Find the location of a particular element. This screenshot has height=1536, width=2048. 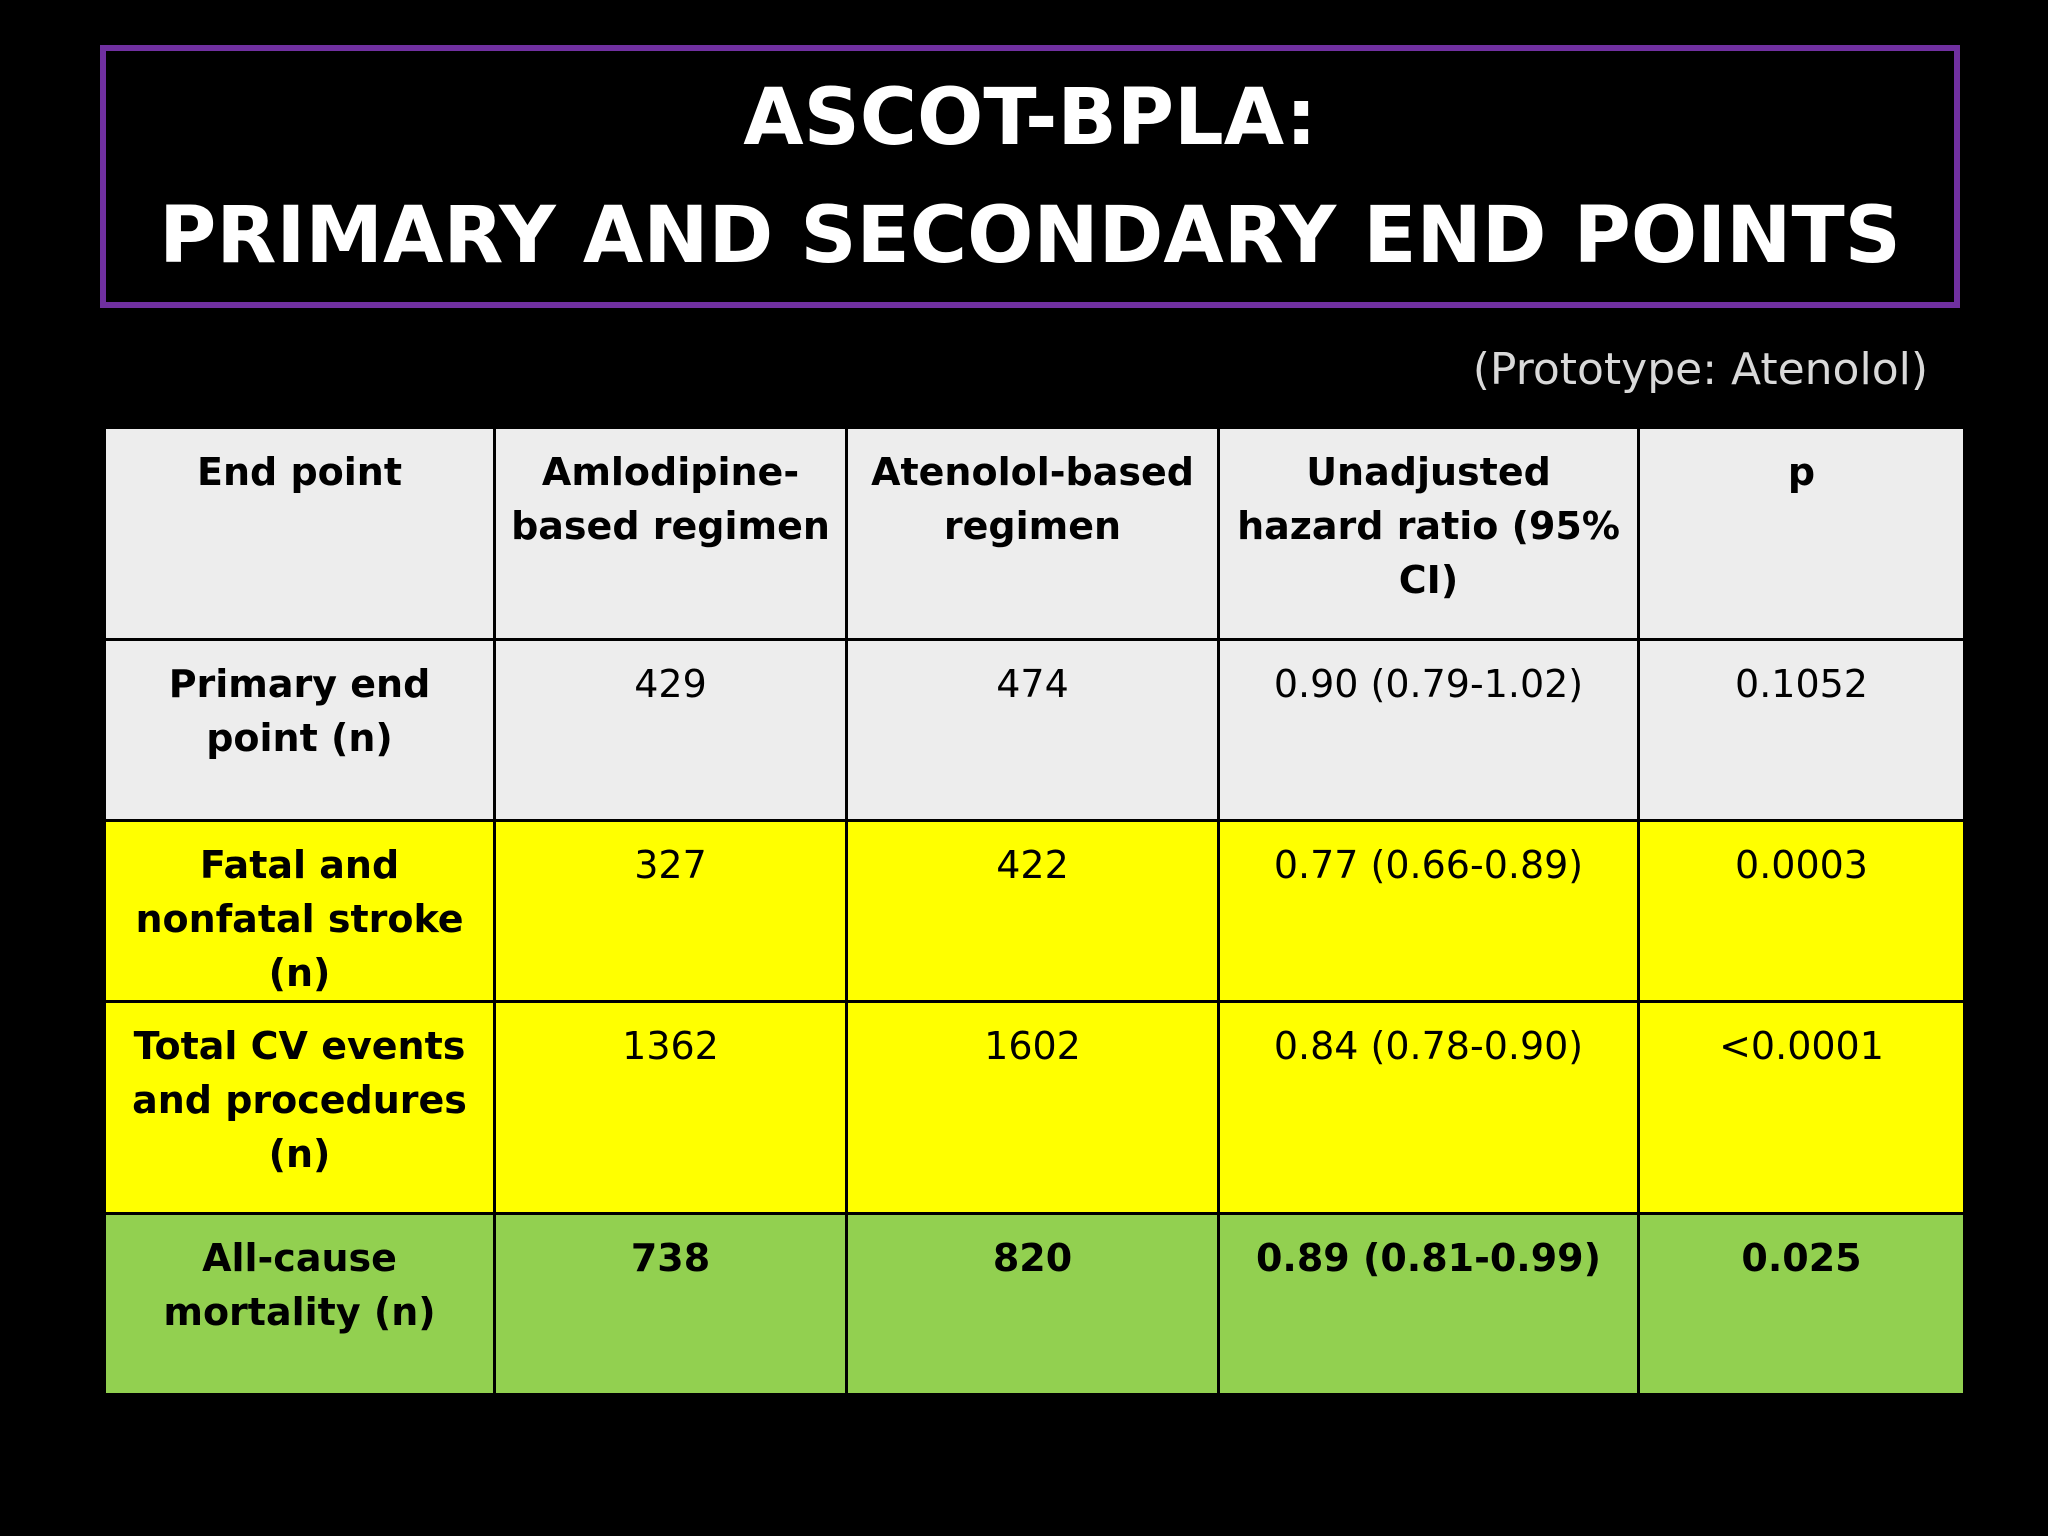

header-p: p is located at coordinates (1801, 533).